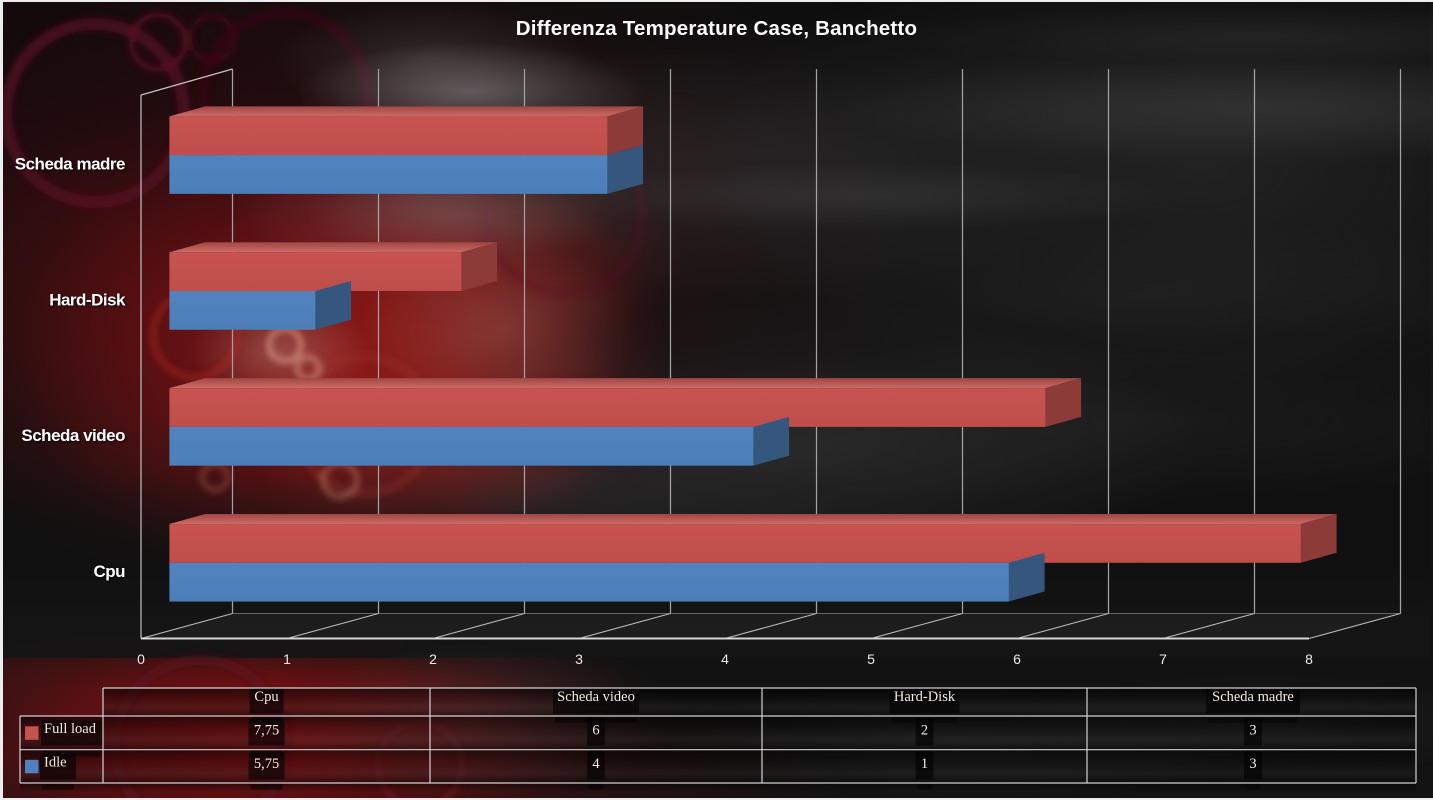 The height and width of the screenshot is (800, 1433). I want to click on svg-text: 0, so click(141, 659).